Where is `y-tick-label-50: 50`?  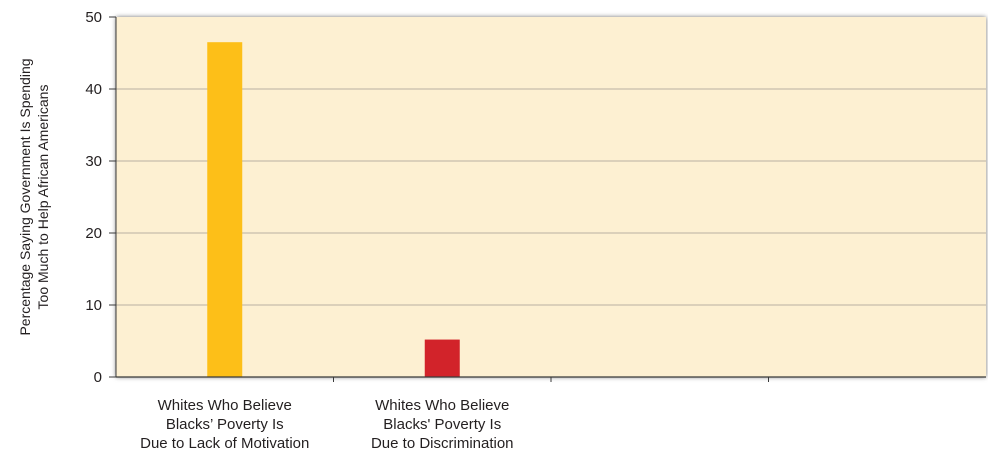 y-tick-label-50: 50 is located at coordinates (93, 17).